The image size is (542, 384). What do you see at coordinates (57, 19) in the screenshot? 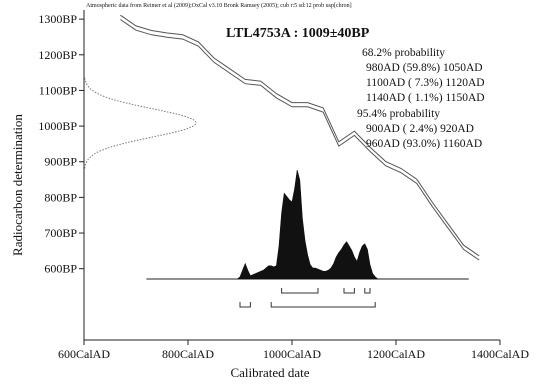
I see `y-tick-label: 1300BP` at bounding box center [57, 19].